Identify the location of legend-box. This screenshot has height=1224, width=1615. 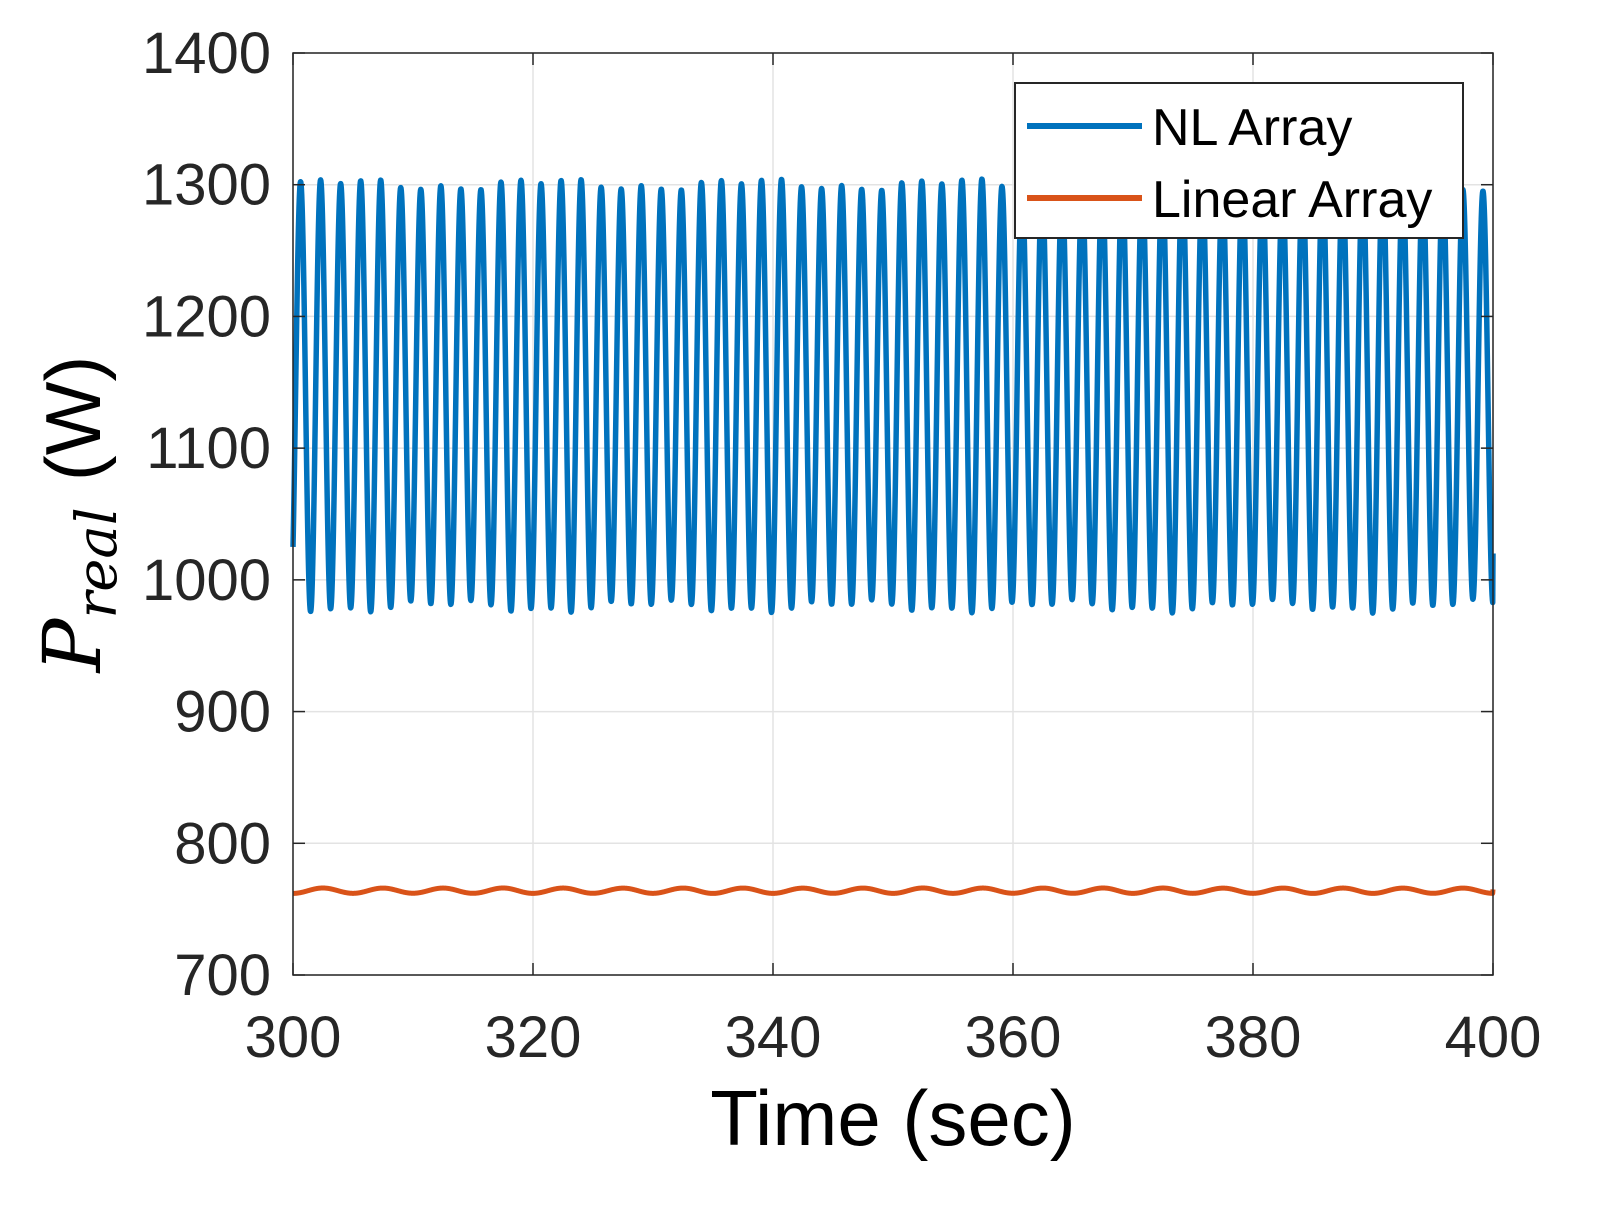
(1239, 160).